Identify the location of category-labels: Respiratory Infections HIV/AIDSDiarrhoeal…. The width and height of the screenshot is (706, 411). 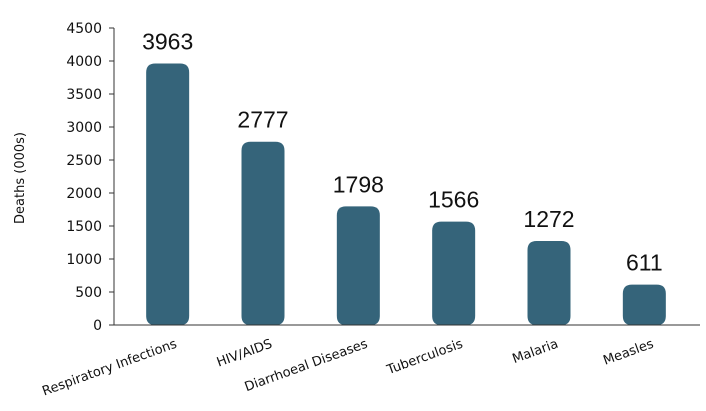
(348, 368).